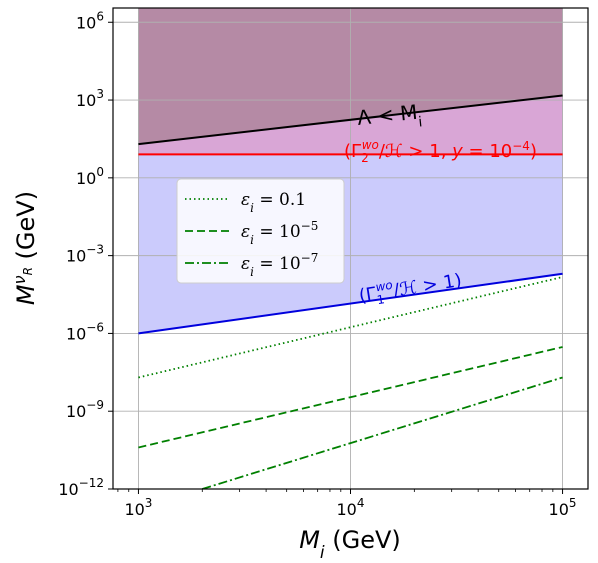 The height and width of the screenshot is (563, 598). Describe the element at coordinates (85, 254) in the screenshot. I see `y-tick-label: 10⁻³` at that location.